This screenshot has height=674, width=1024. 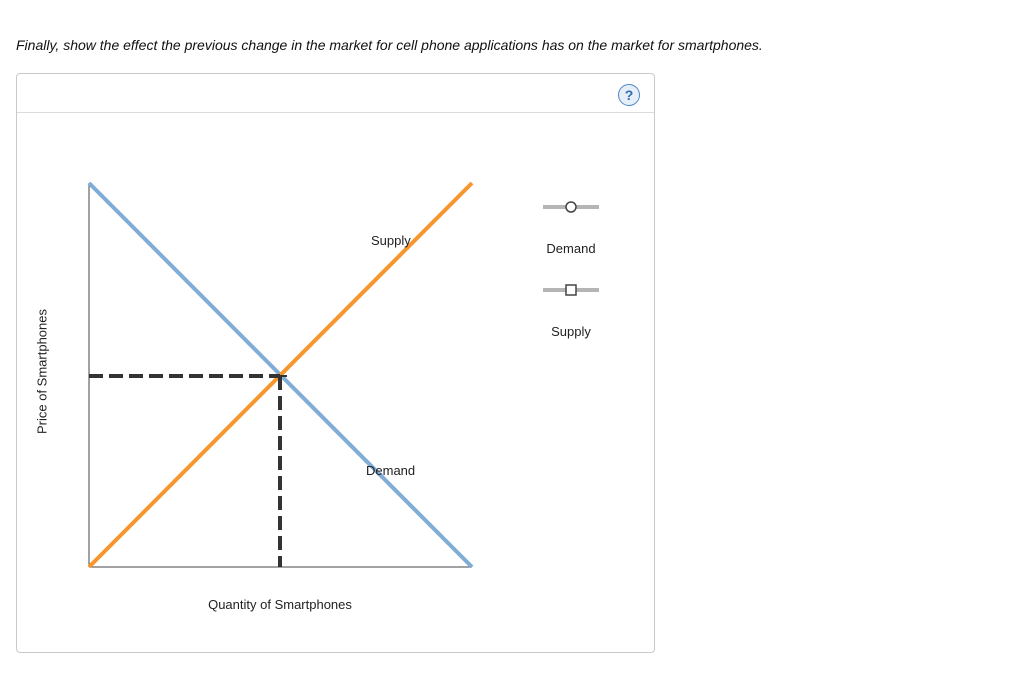 I want to click on square-marker-icon, so click(x=571, y=290).